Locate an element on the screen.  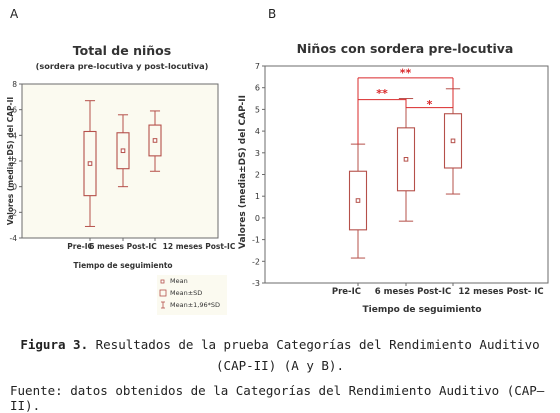
chart-title-b: Niños con sordera pre-locutiva is located at coordinates (405, 48).